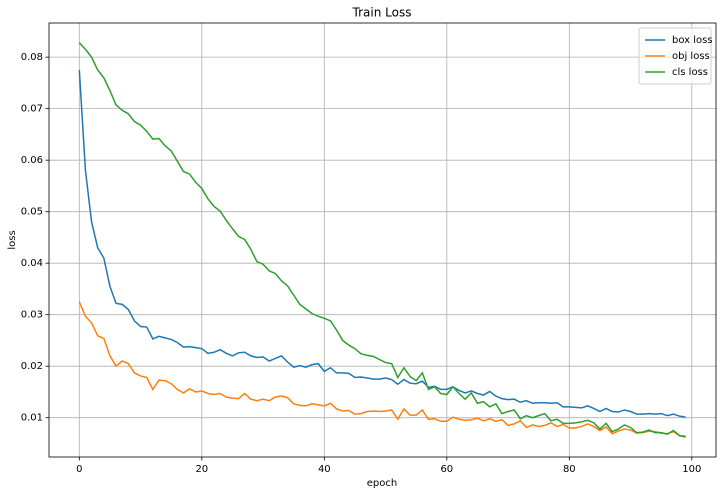 This screenshot has width=727, height=496. Describe the element at coordinates (32, 366) in the screenshot. I see `y-tick-label: 0.02` at that location.